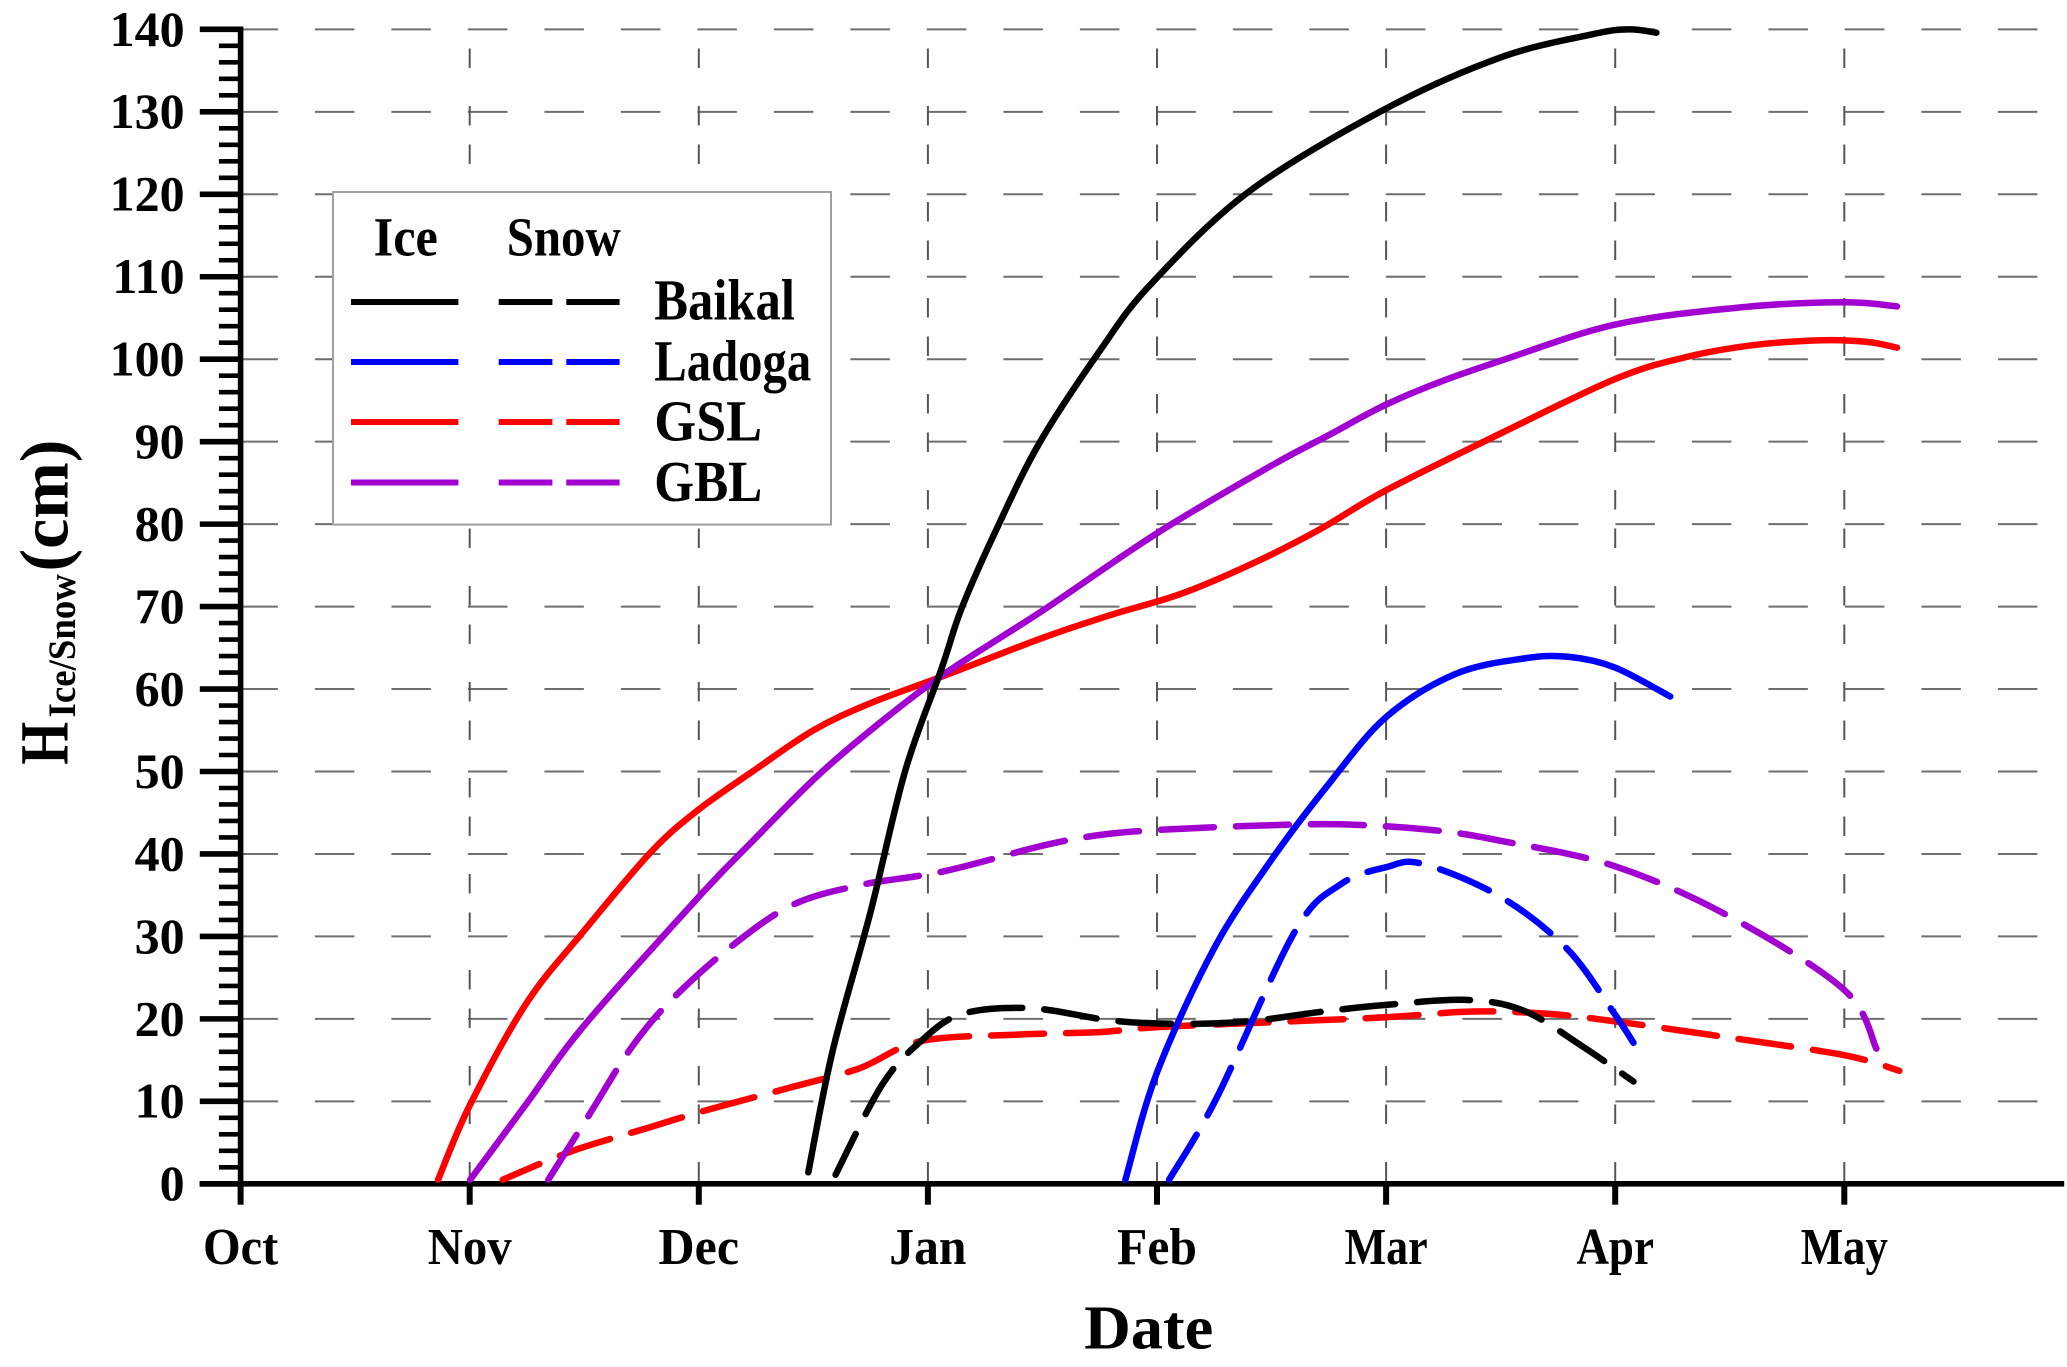 The height and width of the screenshot is (1367, 2067). Describe the element at coordinates (147, 359) in the screenshot. I see `svg-text: 100` at that location.